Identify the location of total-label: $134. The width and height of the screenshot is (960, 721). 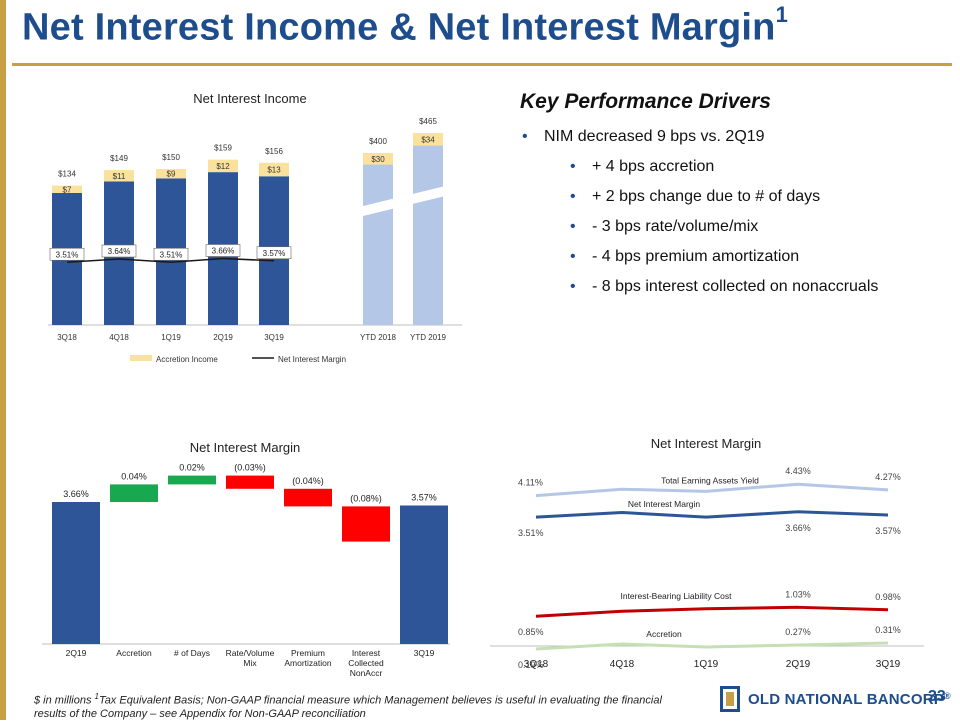
(67, 174).